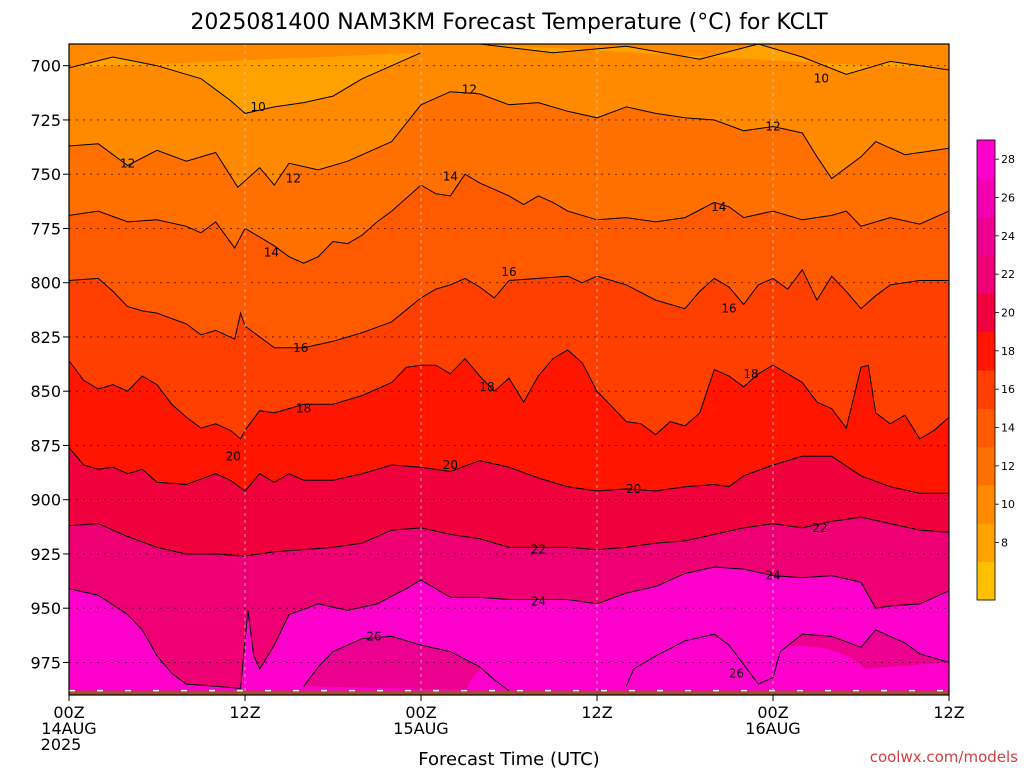  Describe the element at coordinates (420, 728) in the screenshot. I see `x-tick-label: 15AUG` at that location.